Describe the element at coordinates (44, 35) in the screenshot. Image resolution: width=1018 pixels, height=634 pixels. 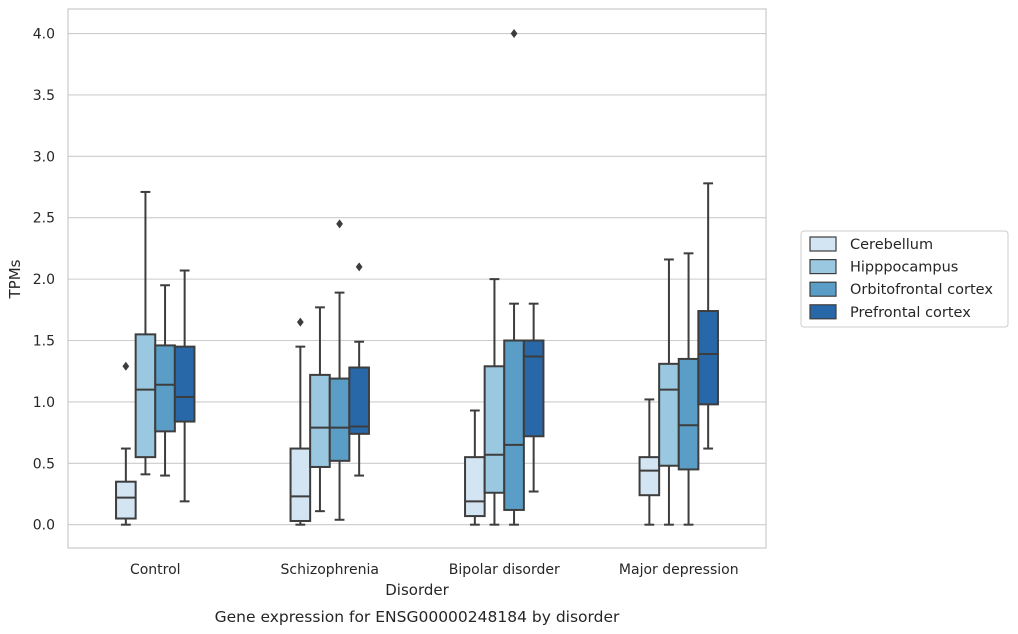
I see `y-tick-label: 4.0` at that location.